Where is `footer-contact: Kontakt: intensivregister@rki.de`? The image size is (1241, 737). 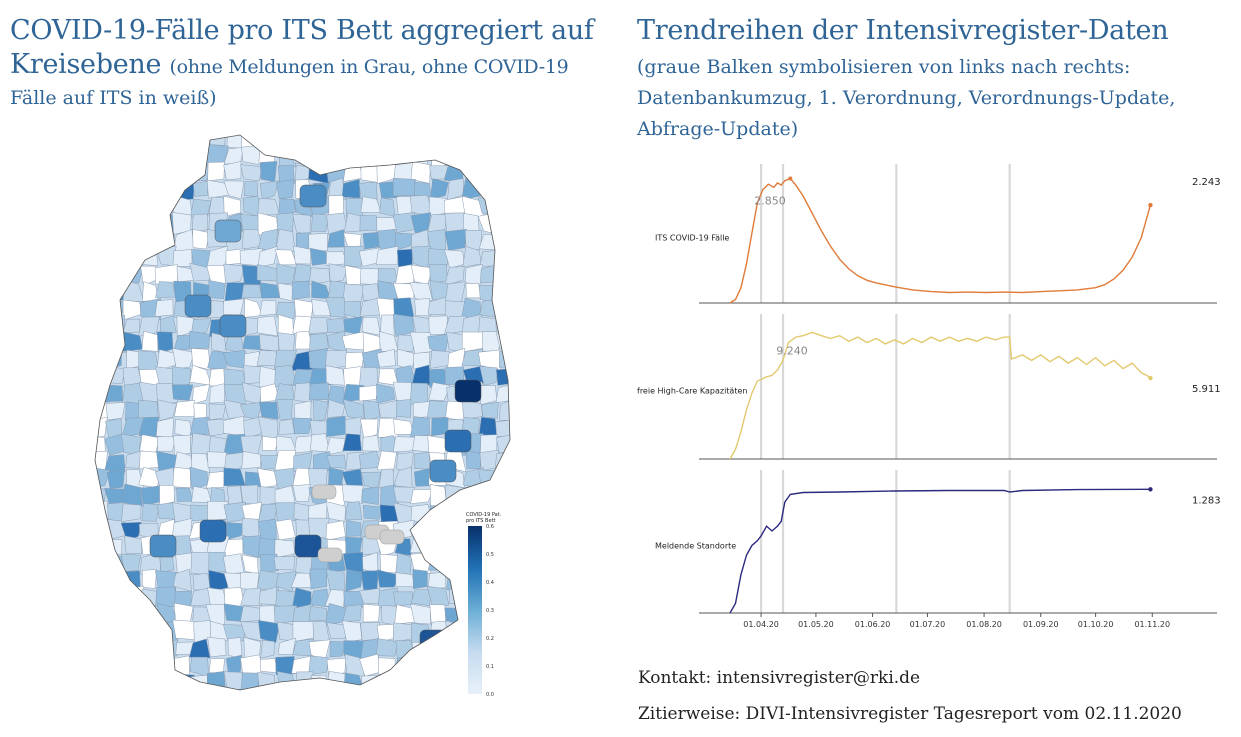
footer-contact: Kontakt: intensivregister@rki.de is located at coordinates (779, 678).